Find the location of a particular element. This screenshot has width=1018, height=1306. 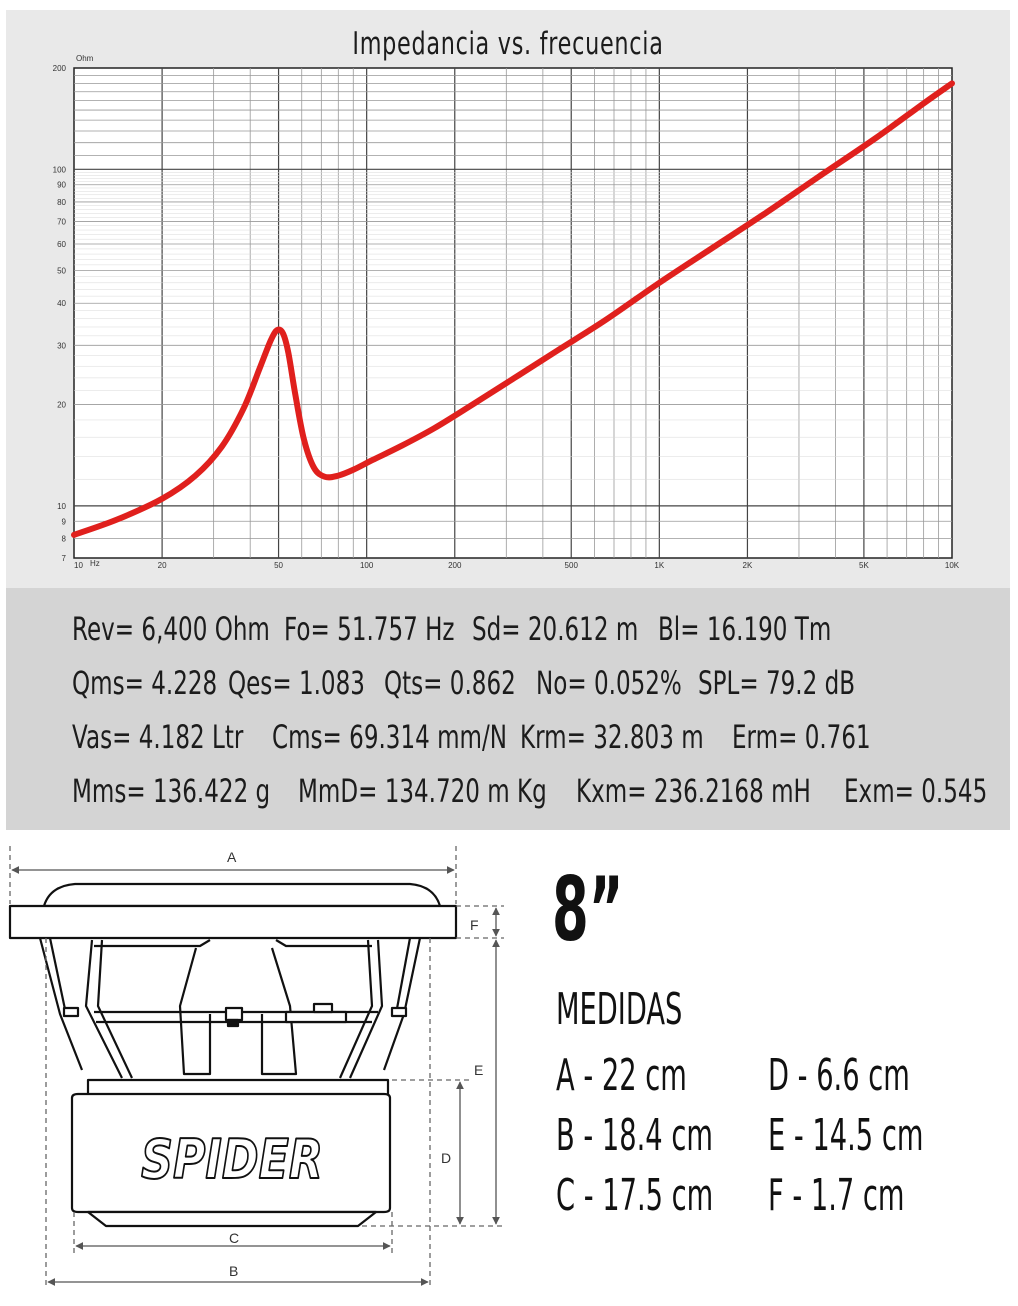

mounting-flange is located at coordinates (233, 922).